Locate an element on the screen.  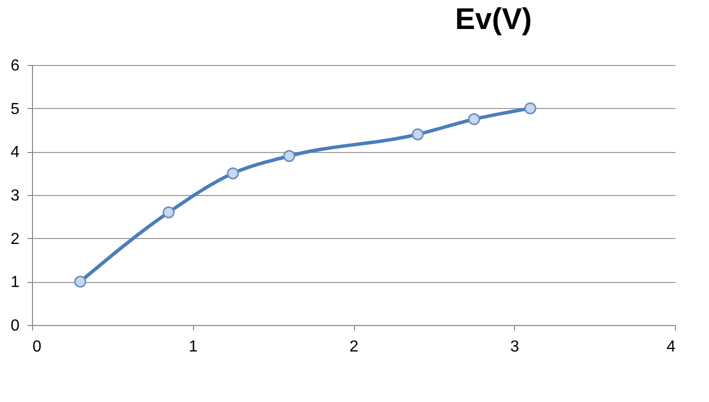
y-tick-label: 2 is located at coordinates (15, 239).